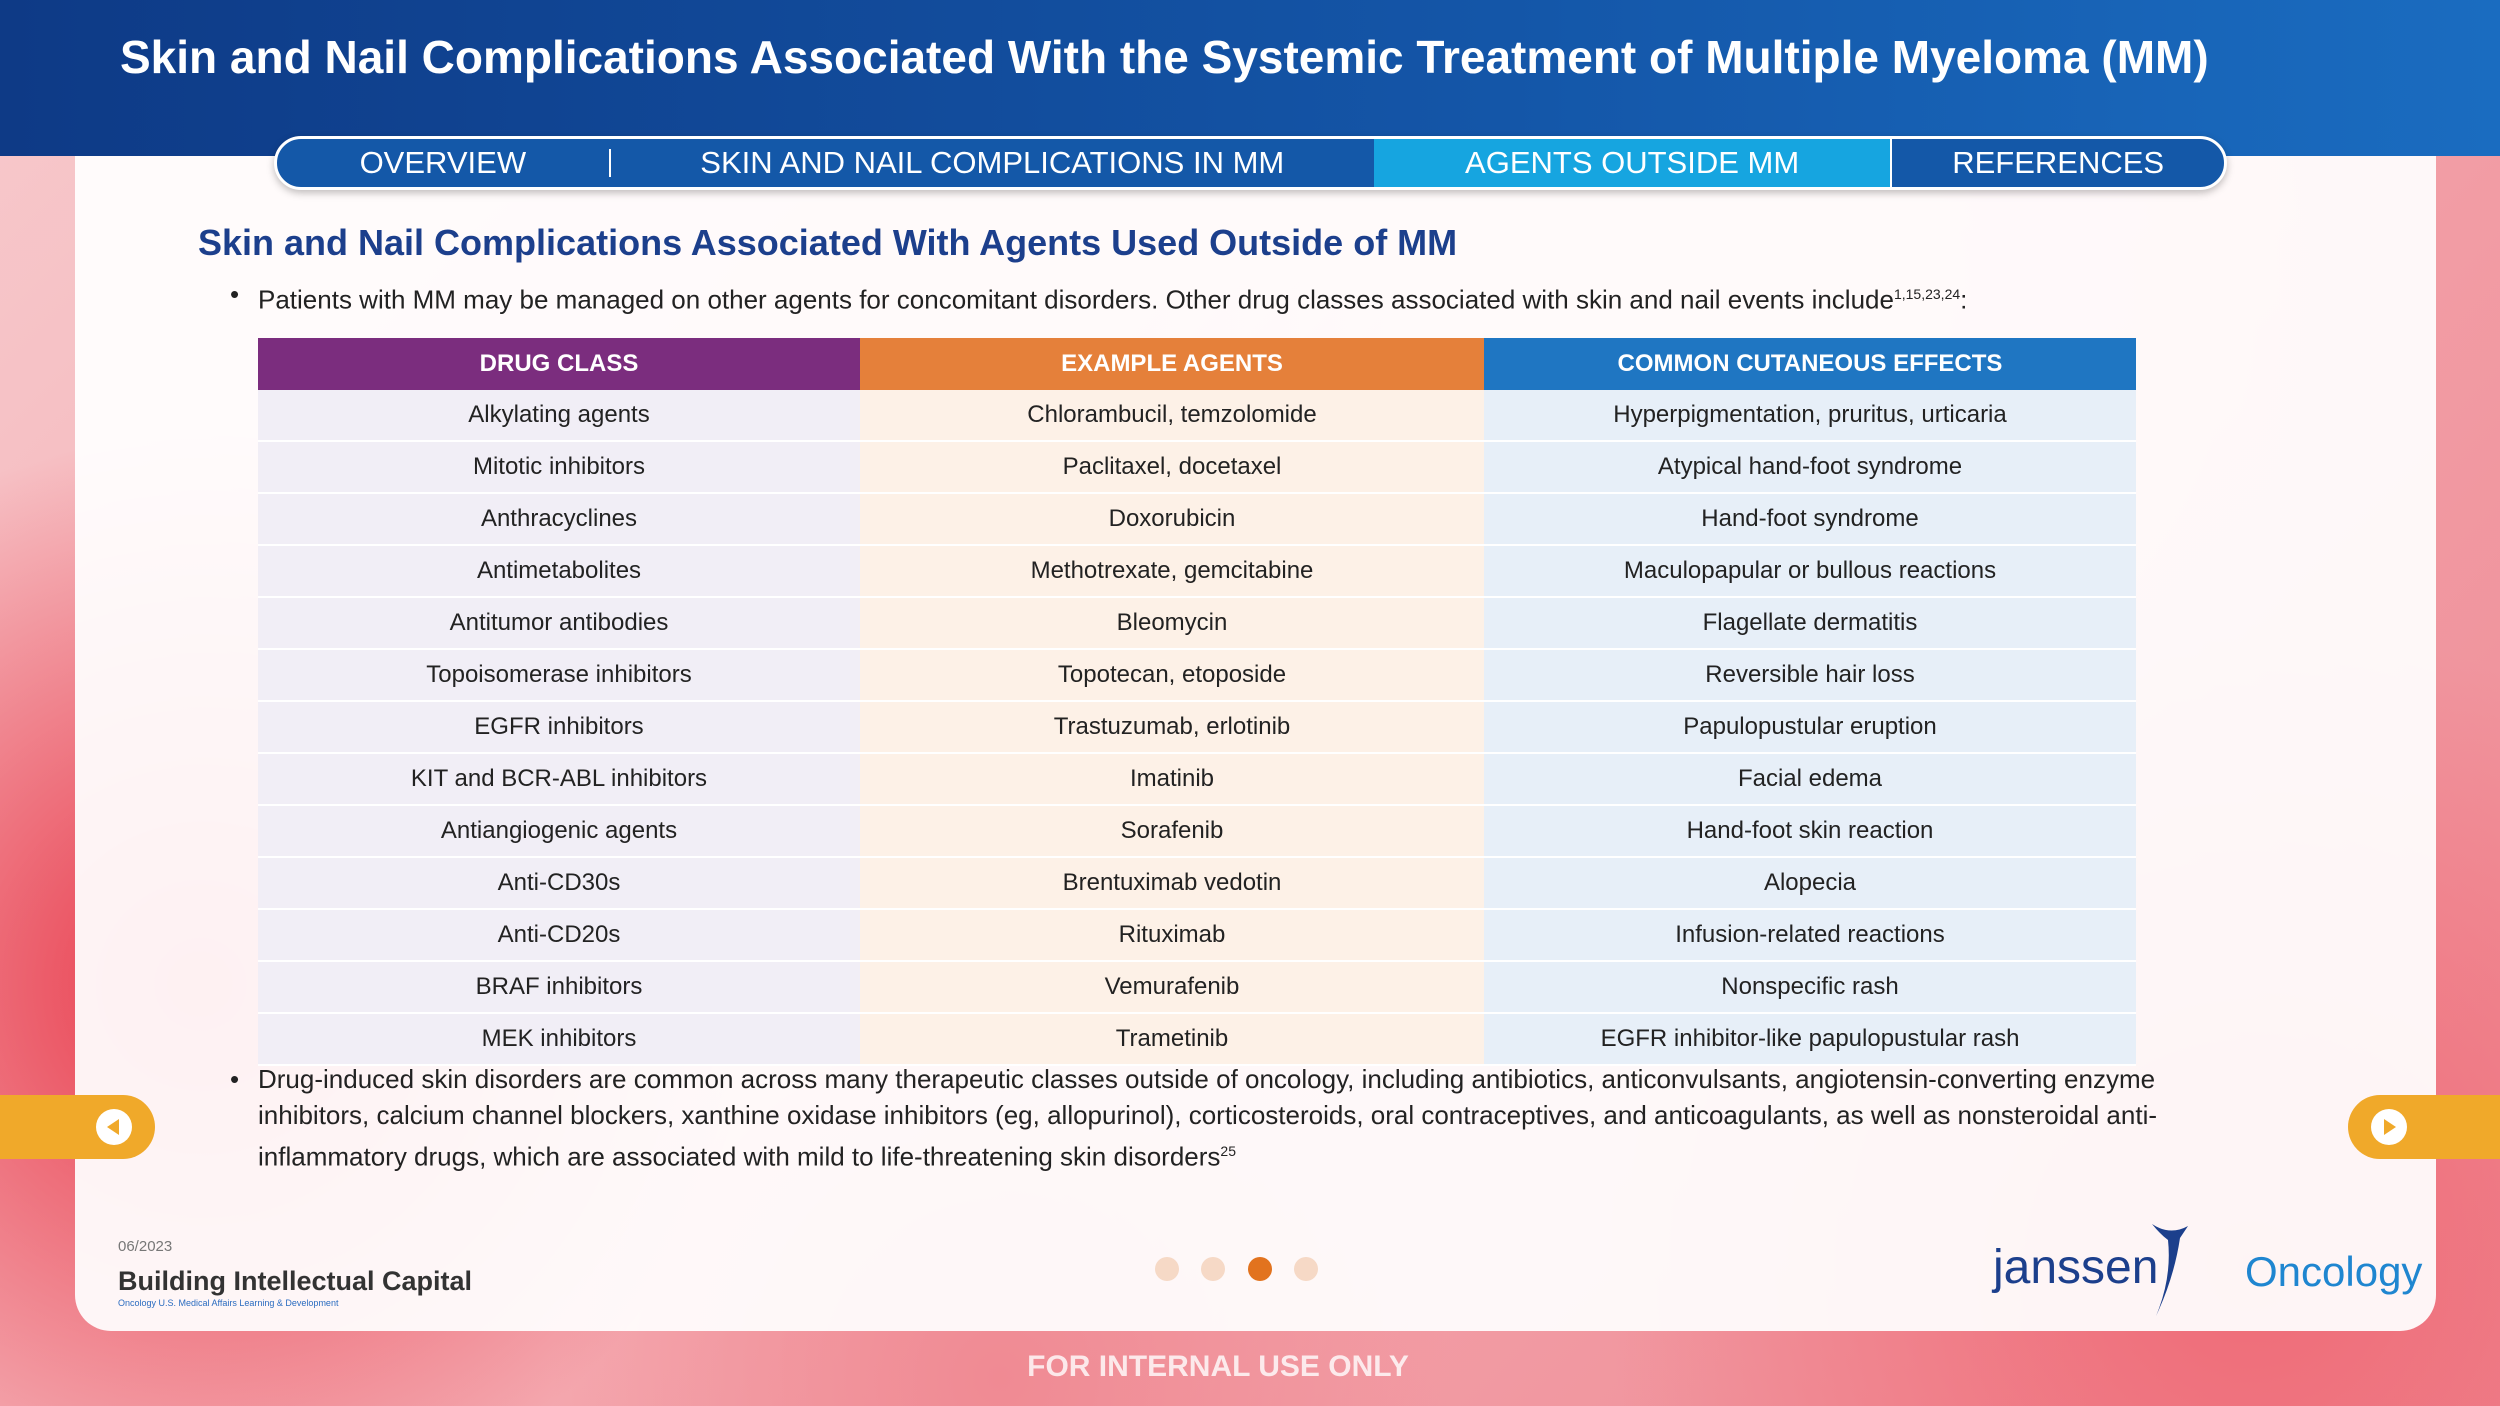 The image size is (2500, 1406). I want to click on table-cell: Hyperpigmentation, pruritus, urticaria, so click(1810, 416).